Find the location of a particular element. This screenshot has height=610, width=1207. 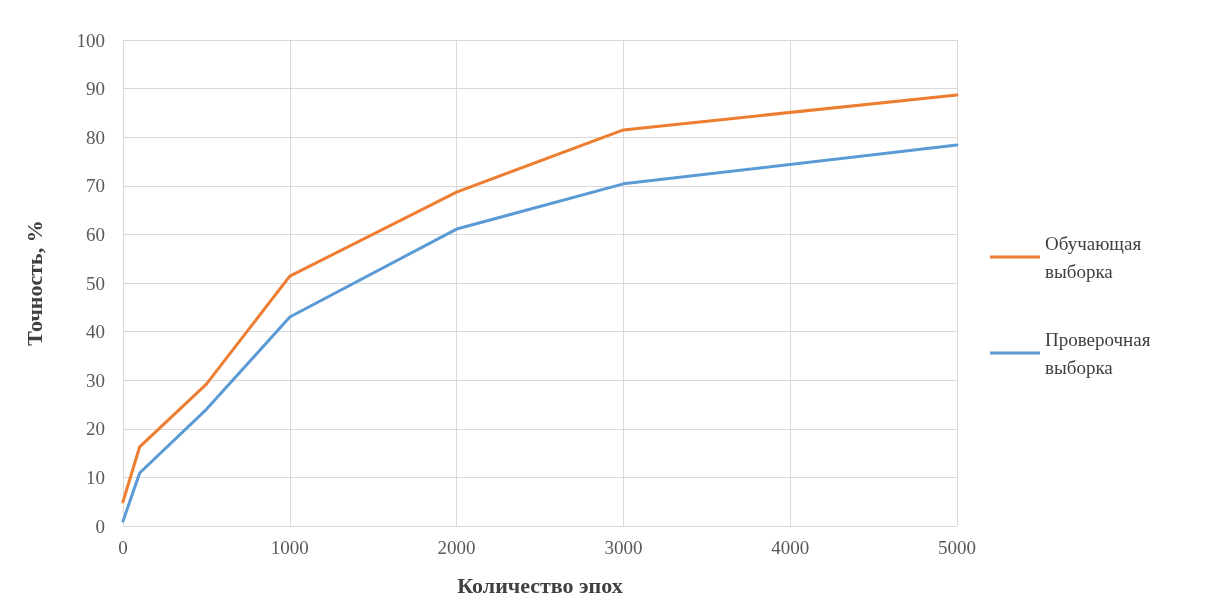

legend-label: Обучающая выборка is located at coordinates (1093, 257).